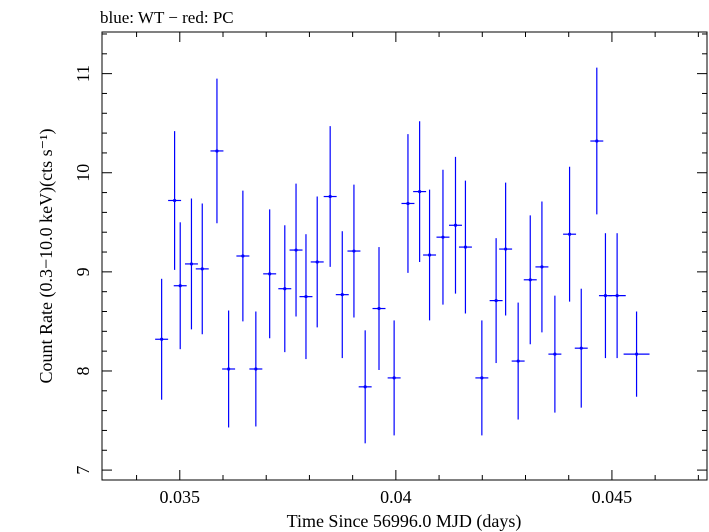  I want to click on y-tick-label: 7, so click(83, 470).